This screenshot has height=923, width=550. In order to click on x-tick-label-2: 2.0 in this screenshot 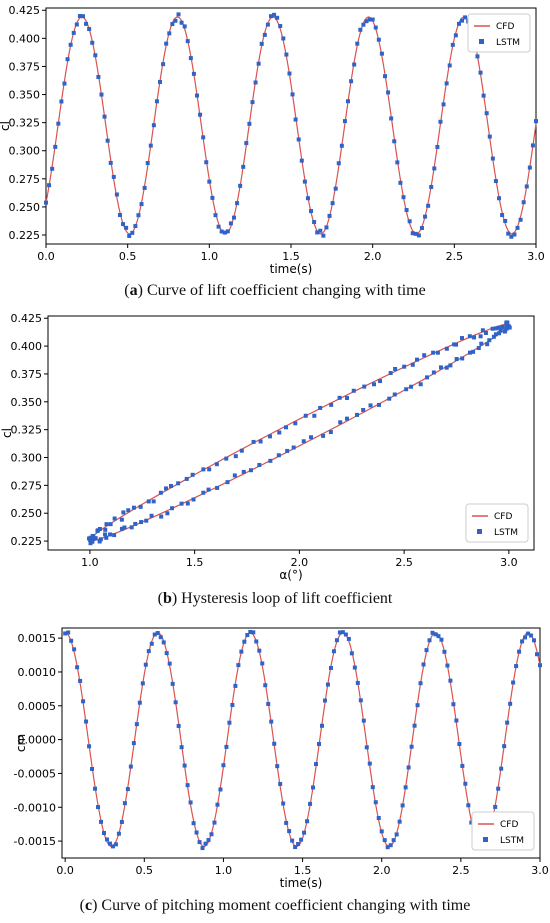, I will do `click(300, 562)`.